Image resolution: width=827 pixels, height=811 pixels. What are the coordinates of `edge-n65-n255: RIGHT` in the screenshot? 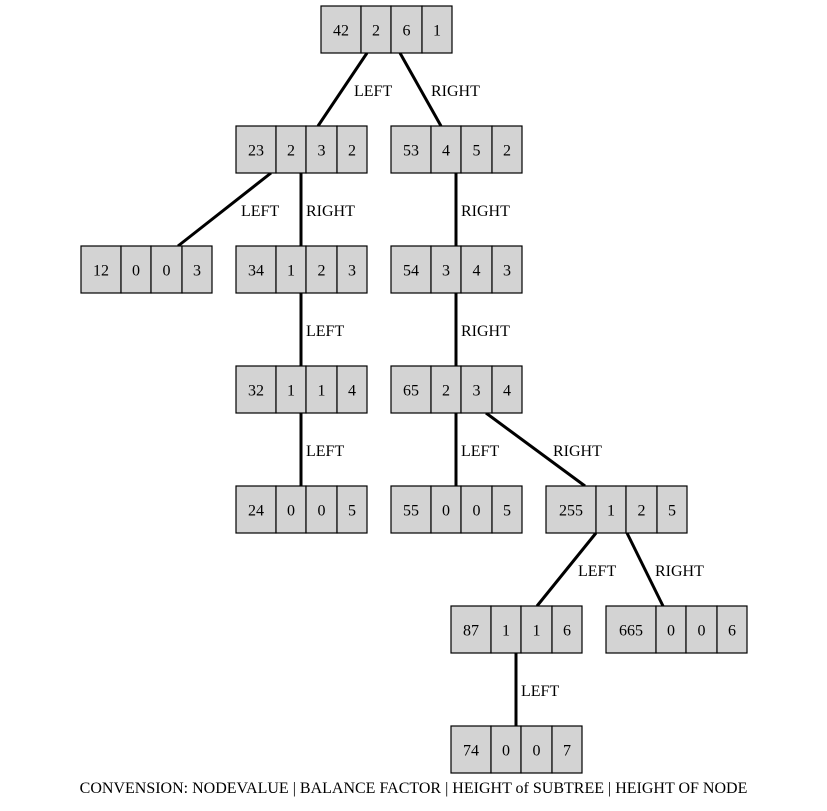 It's located at (543, 449).